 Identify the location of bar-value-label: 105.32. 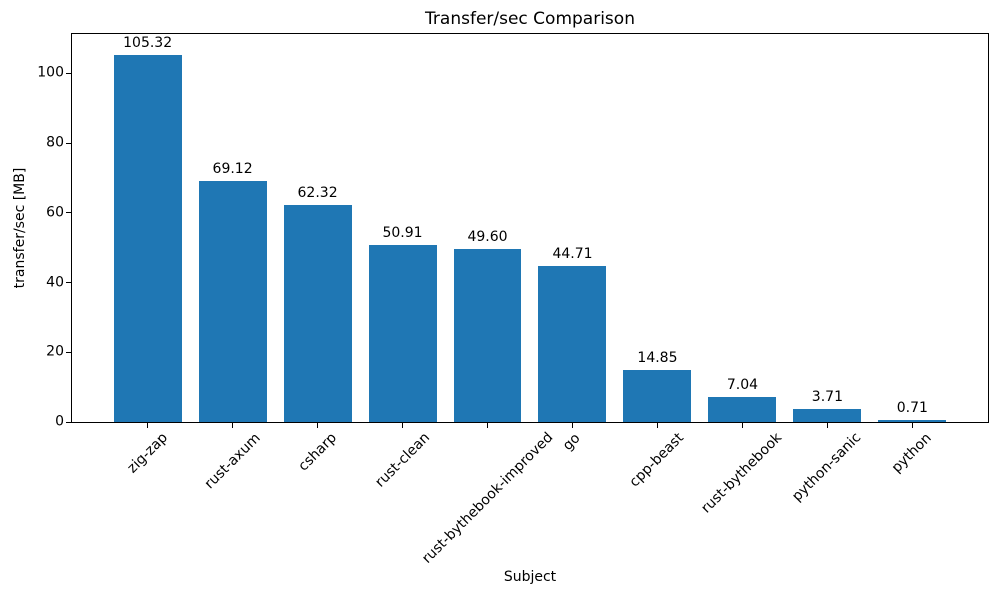
(148, 43).